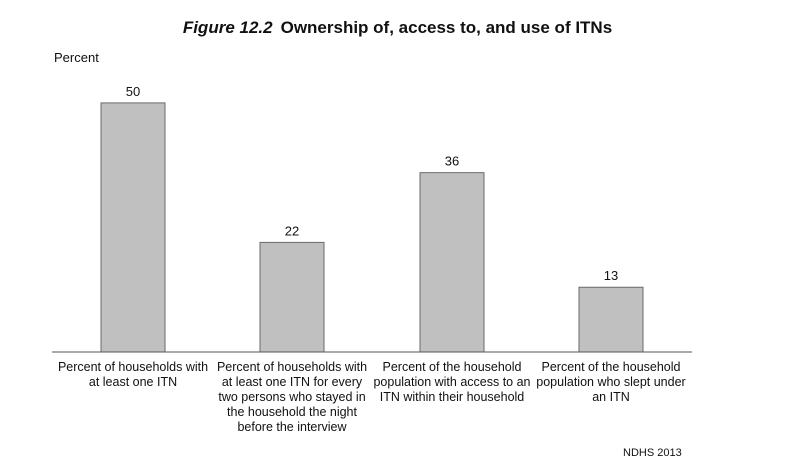  What do you see at coordinates (76, 57) in the screenshot?
I see `y-axis-label: Percent` at bounding box center [76, 57].